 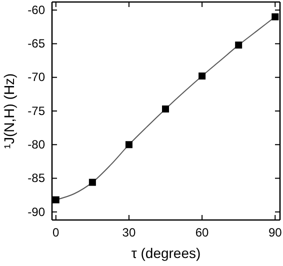 I want to click on y-tick-label: -65, so click(x=37, y=43).